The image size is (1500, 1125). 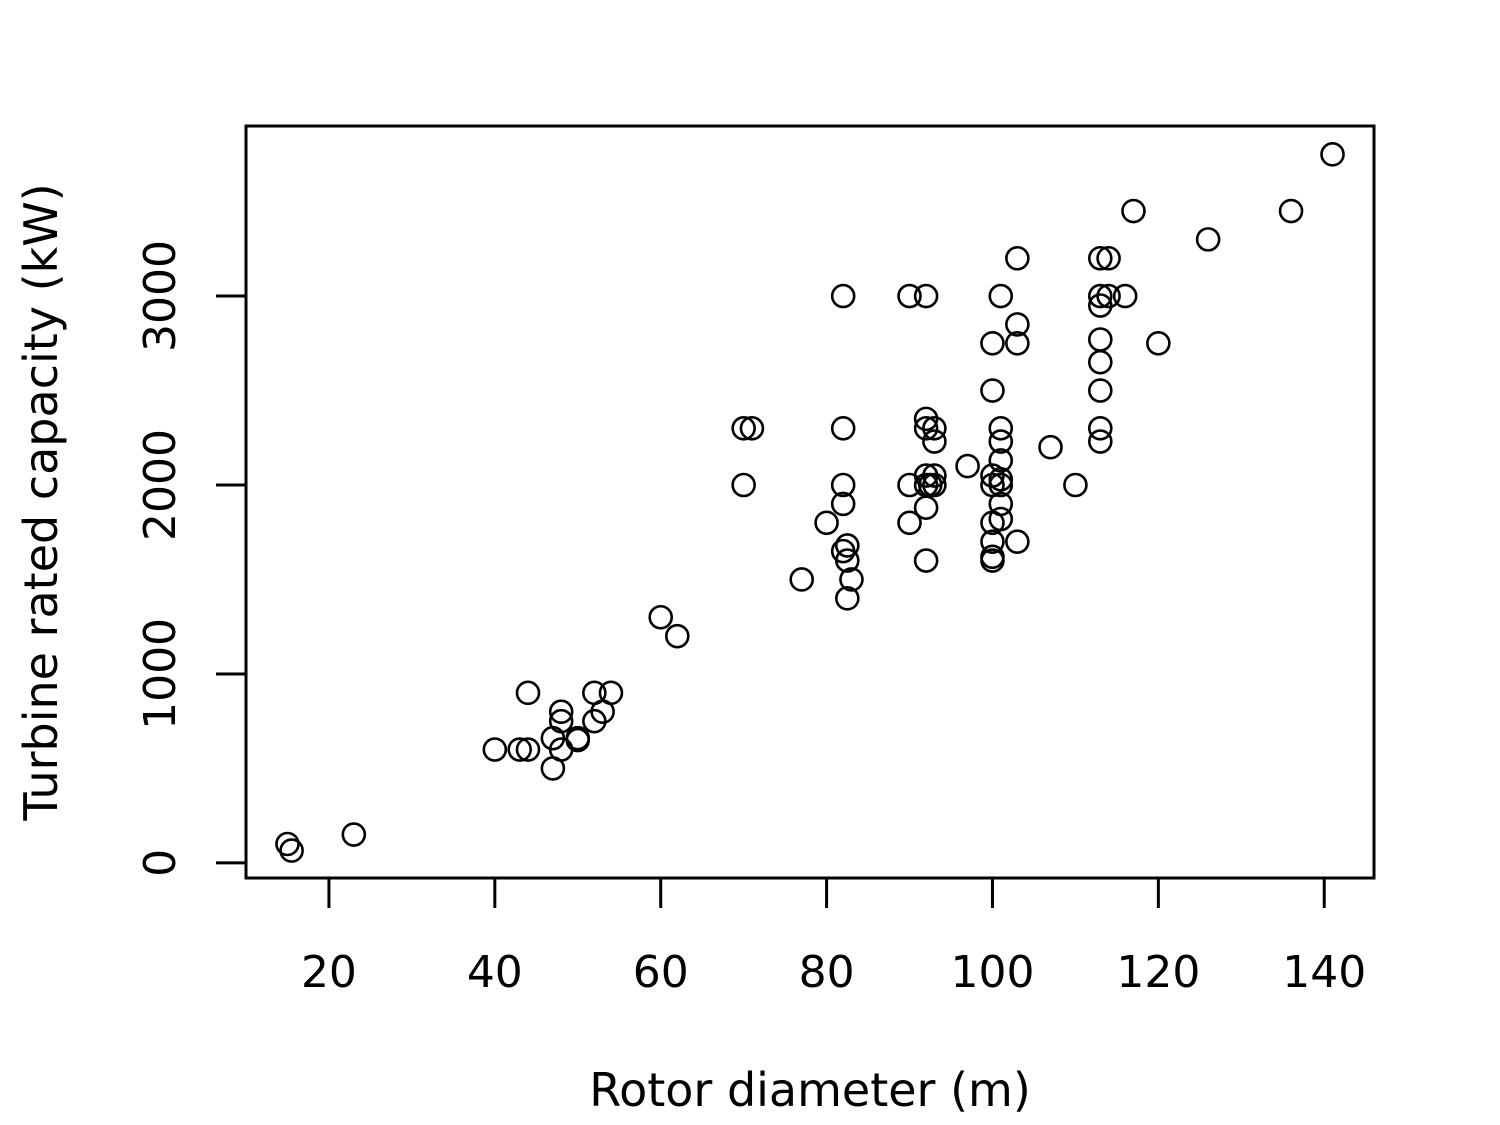 What do you see at coordinates (41, 502) in the screenshot?
I see `y-axis-title: Turbine rated capacity (kW)` at bounding box center [41, 502].